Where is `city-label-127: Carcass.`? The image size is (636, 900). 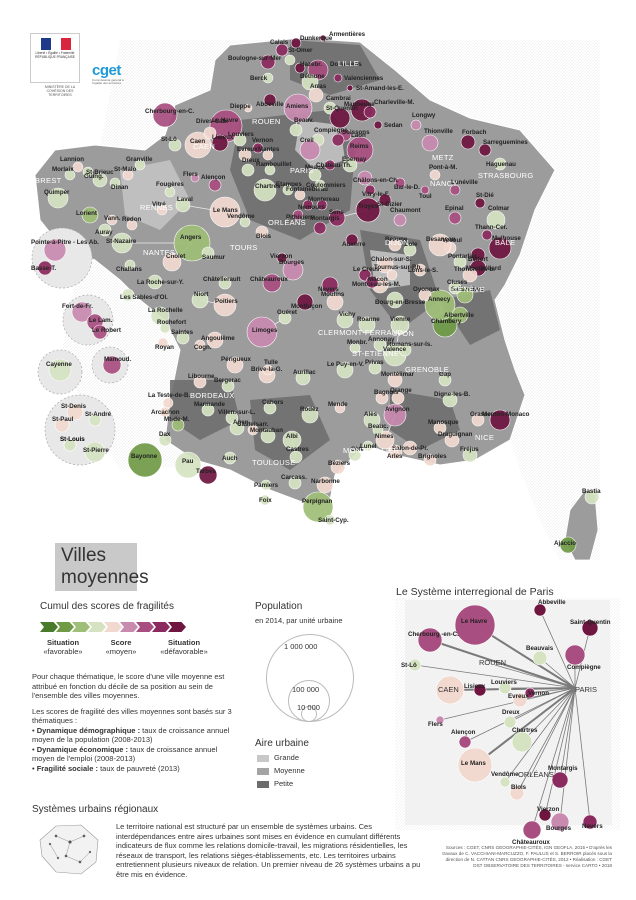
city-label-127: Carcass. is located at coordinates (294, 477).